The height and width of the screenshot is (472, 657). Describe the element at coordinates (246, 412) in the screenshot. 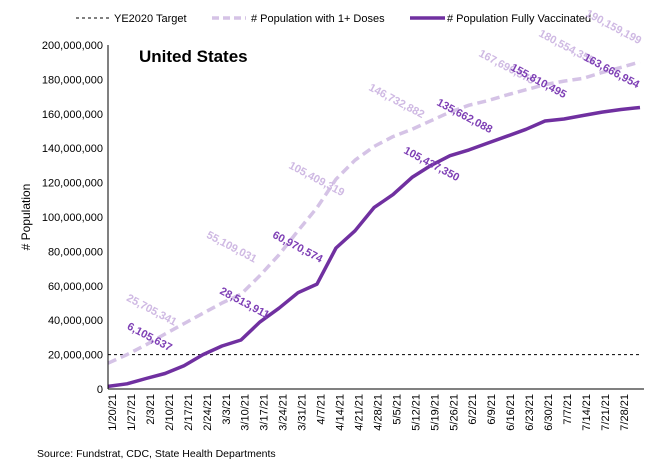

I see `x-tick-label: 3/10/21` at that location.